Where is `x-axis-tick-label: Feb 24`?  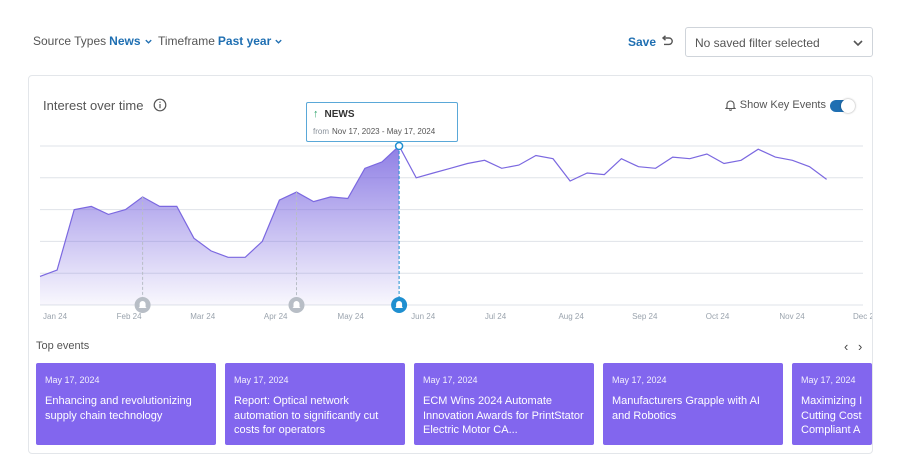
x-axis-tick-label: Feb 24 is located at coordinates (129, 316).